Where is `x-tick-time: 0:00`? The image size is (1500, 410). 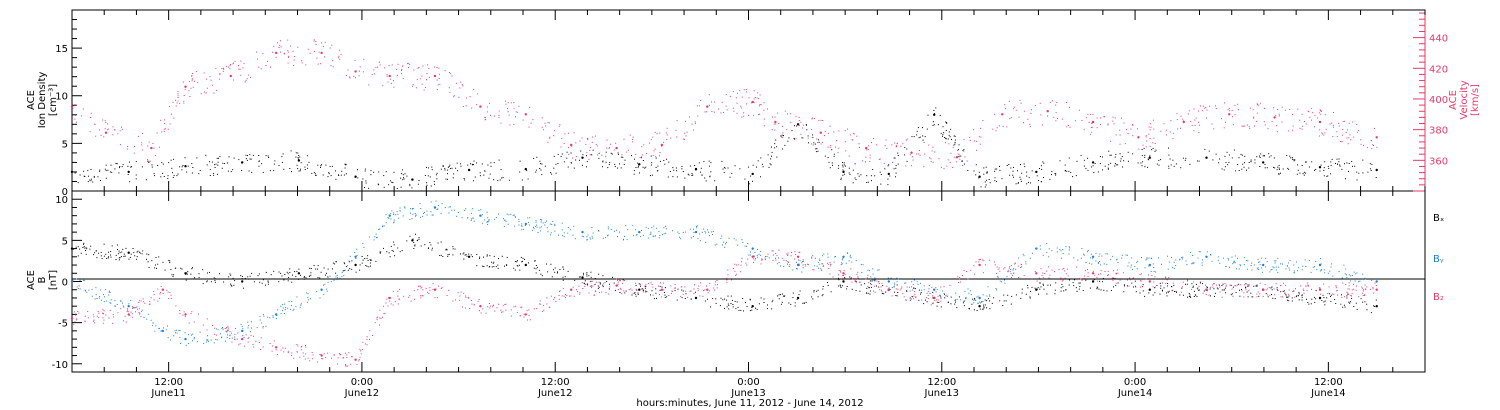 x-tick-time: 0:00 is located at coordinates (748, 382).